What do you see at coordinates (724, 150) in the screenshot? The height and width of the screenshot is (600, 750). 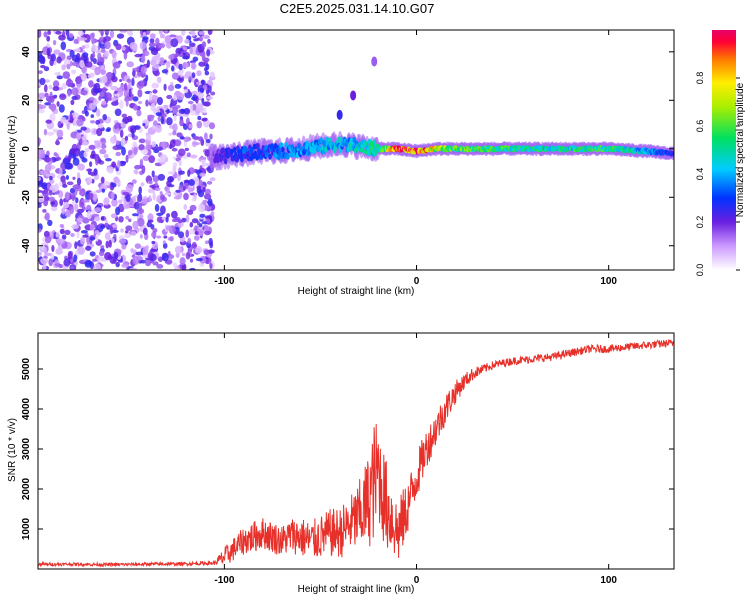 I see `colorbar-gradient` at bounding box center [724, 150].